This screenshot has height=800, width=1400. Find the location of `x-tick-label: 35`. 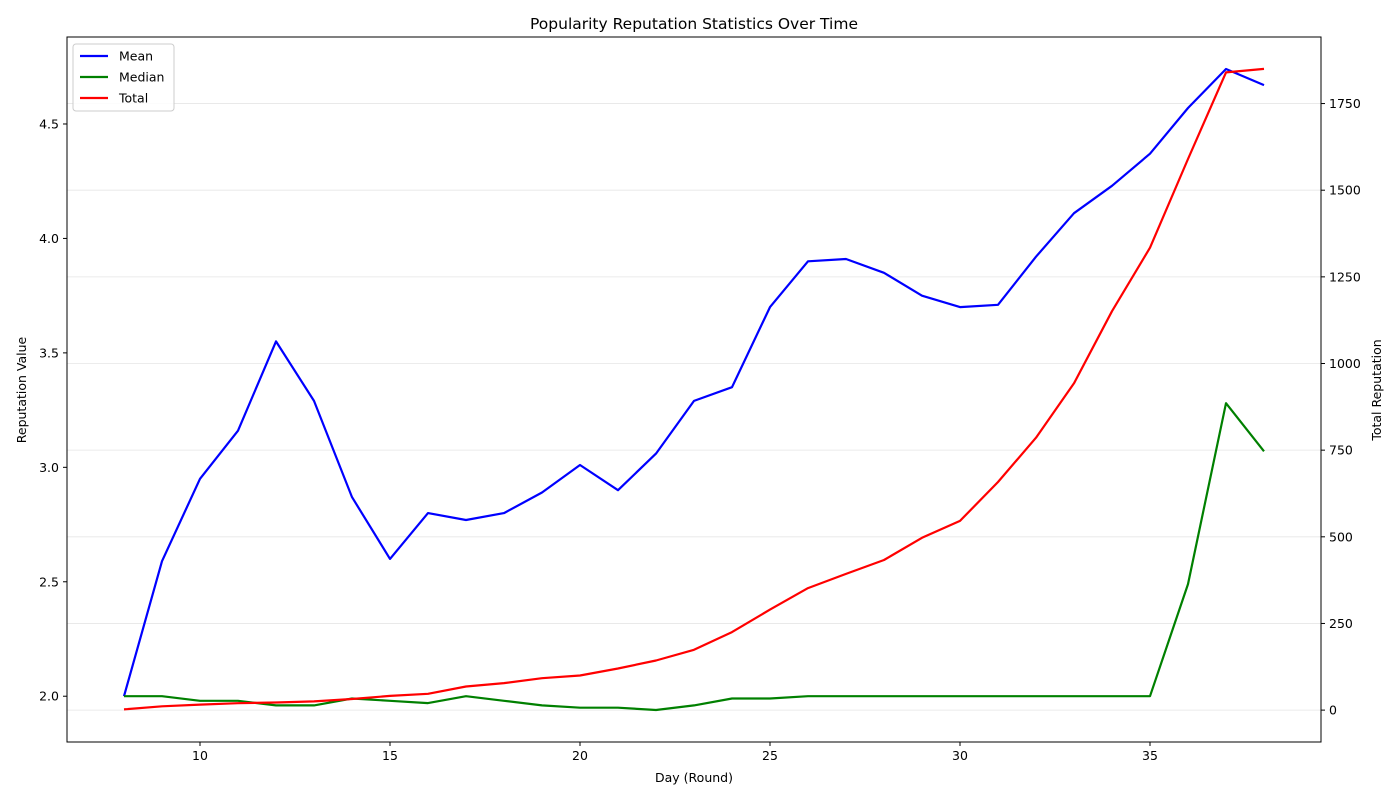

x-tick-label: 35 is located at coordinates (1150, 755).